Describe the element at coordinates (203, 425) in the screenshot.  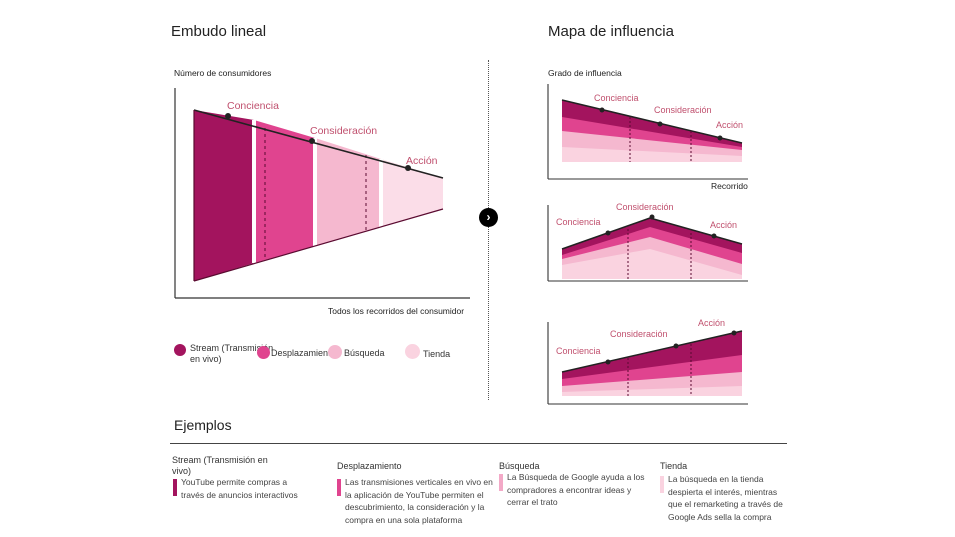
I see `examples-title: Ejemplos` at that location.